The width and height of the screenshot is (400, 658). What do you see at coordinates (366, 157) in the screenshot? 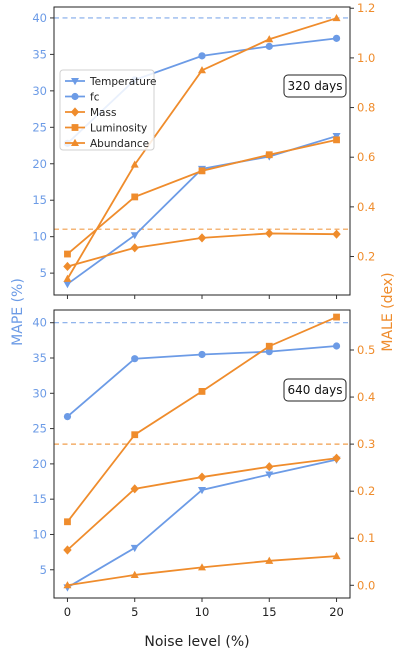
I see `right-tick-label: 0.6` at bounding box center [366, 157].